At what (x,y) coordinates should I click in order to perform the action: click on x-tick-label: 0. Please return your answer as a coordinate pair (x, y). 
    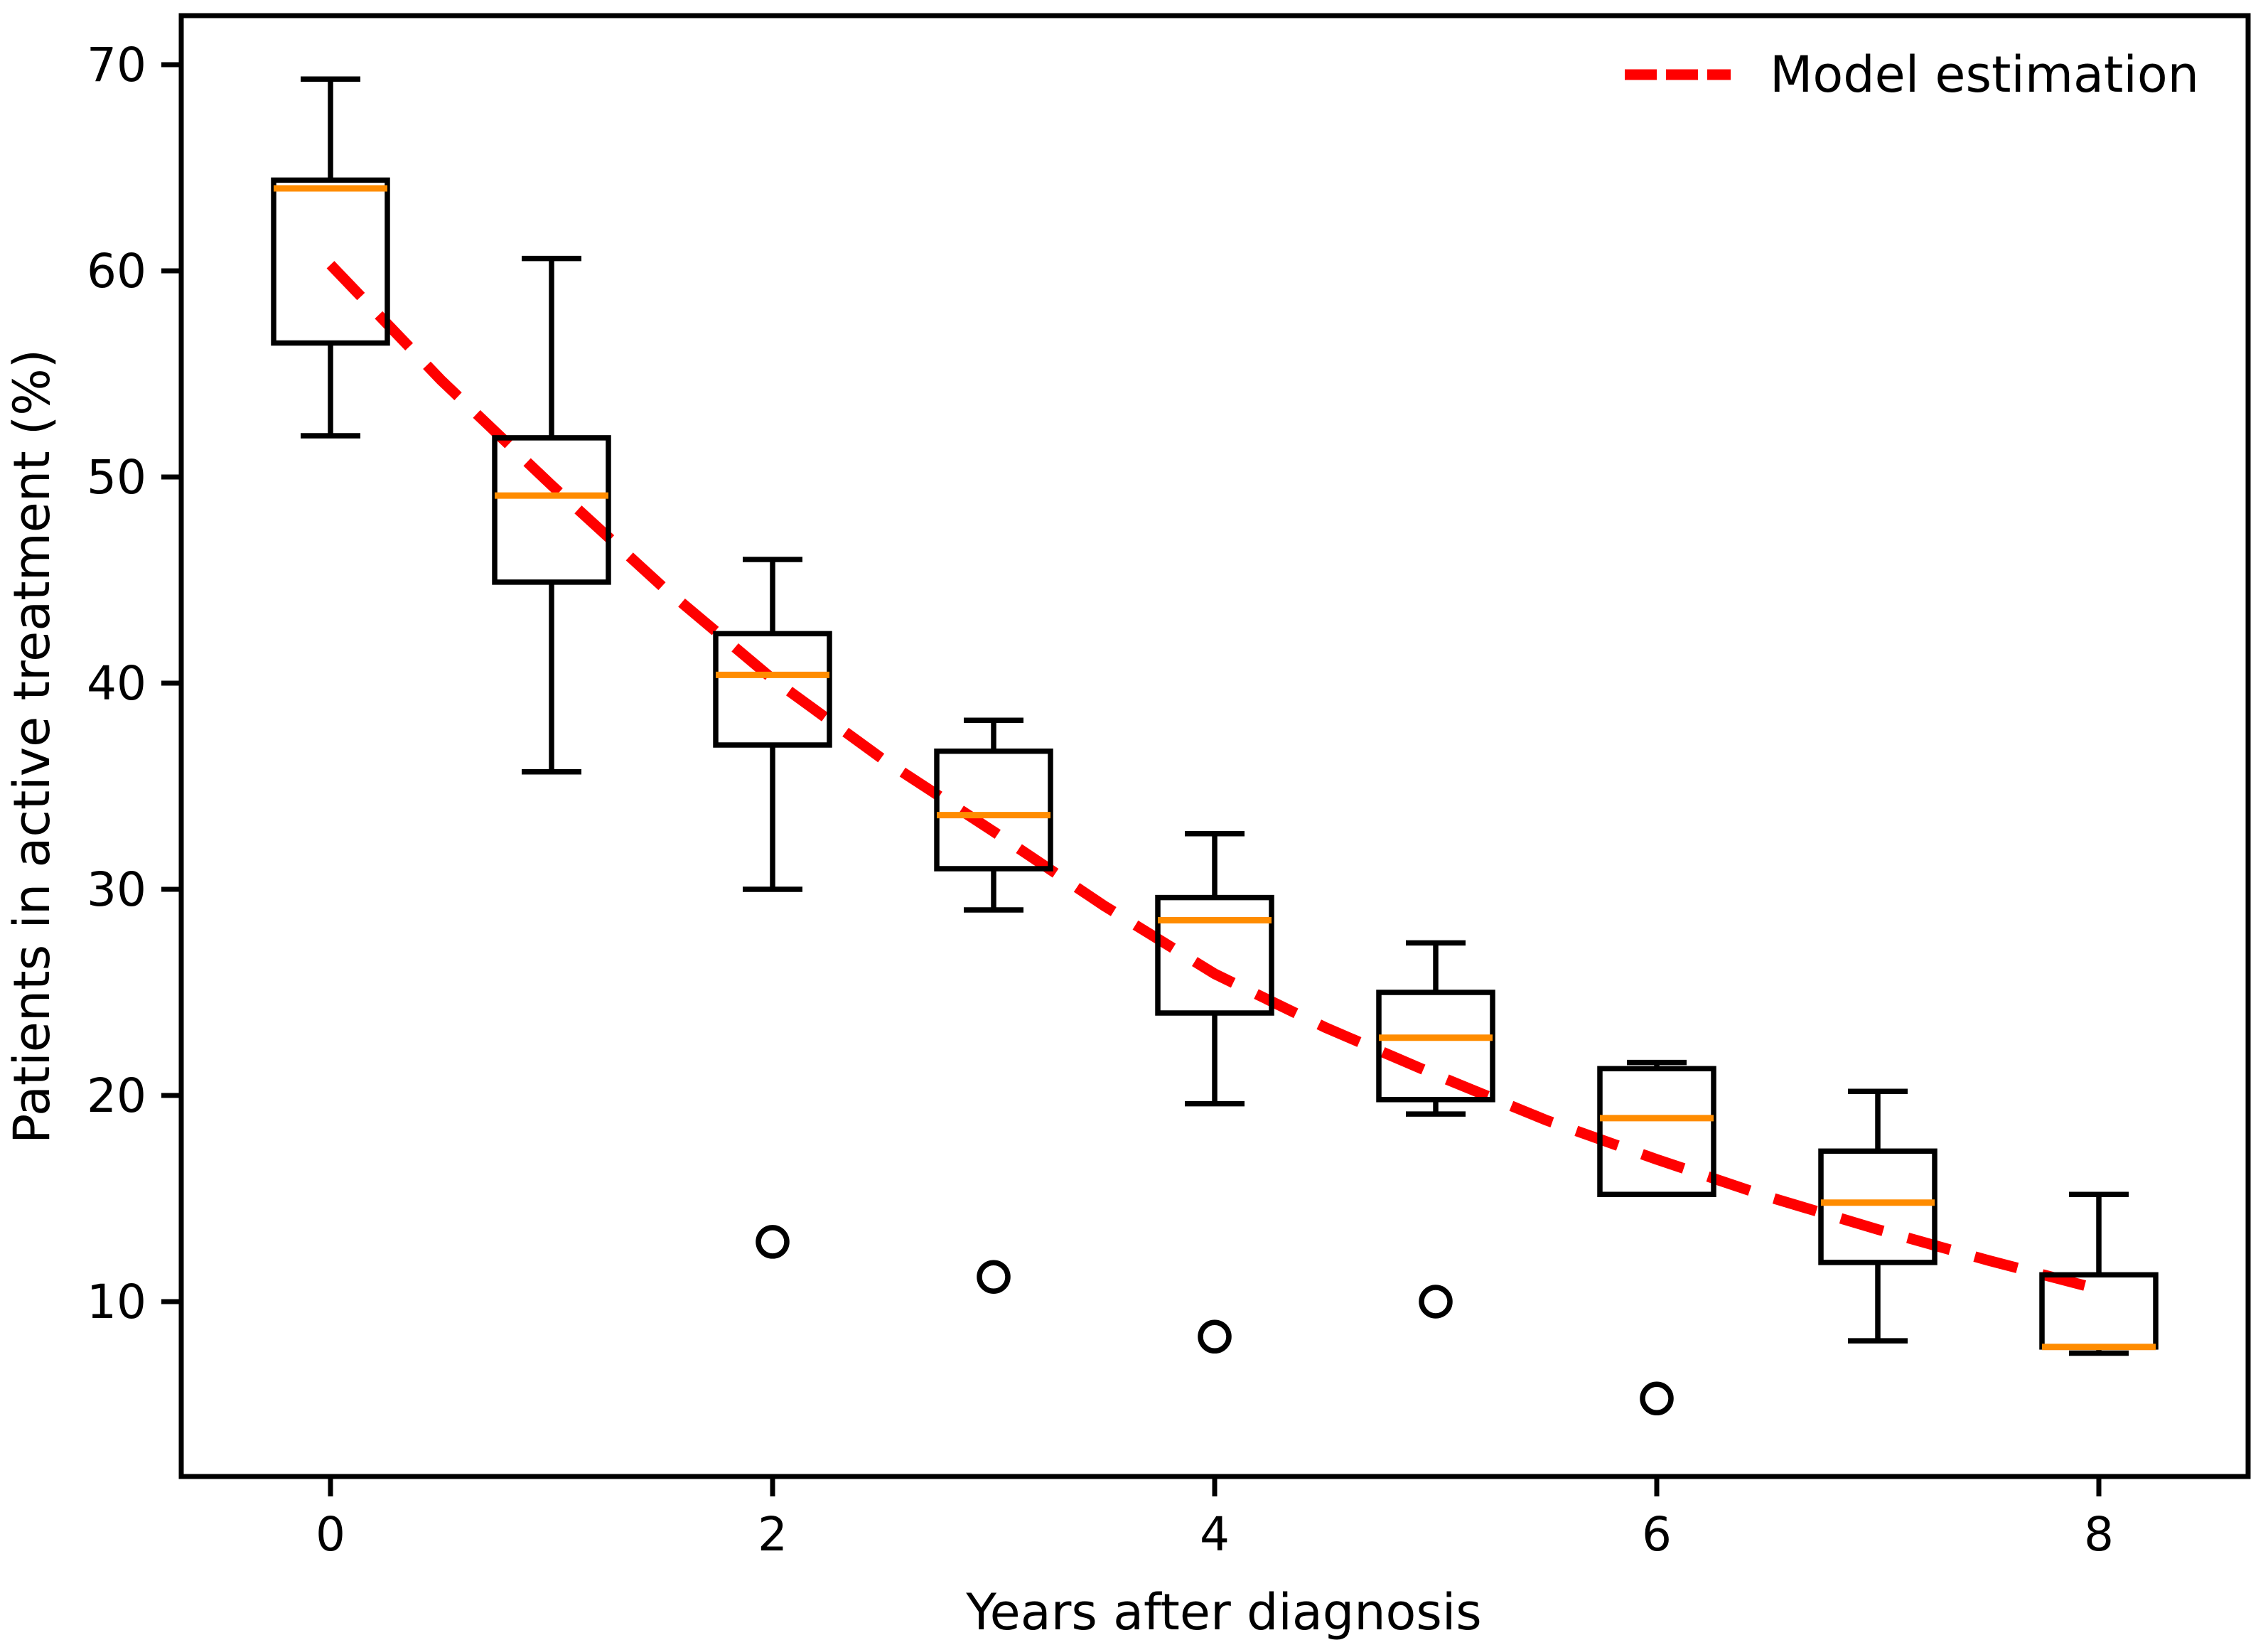
    Looking at the image, I should click on (330, 1534).